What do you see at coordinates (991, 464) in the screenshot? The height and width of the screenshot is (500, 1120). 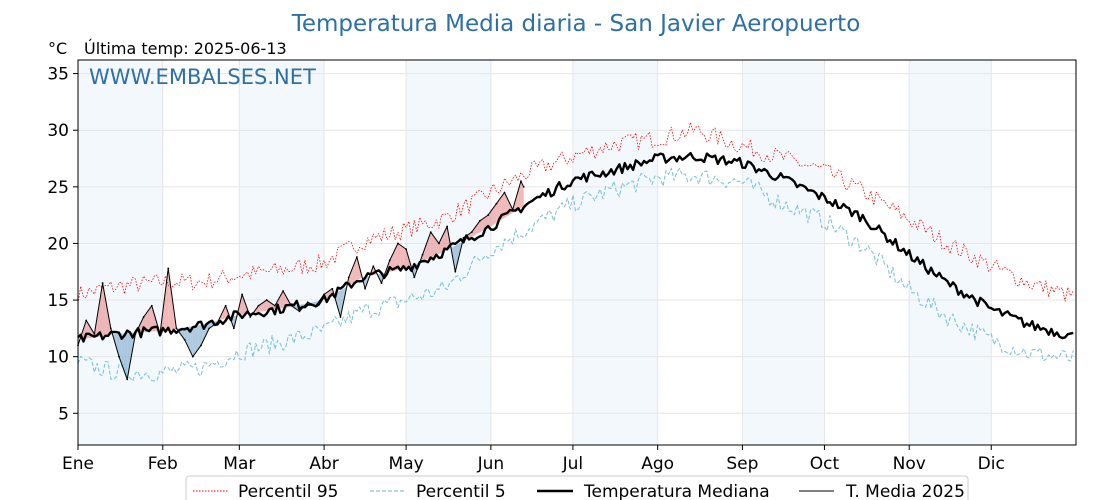 I see `x-tick-label: Dic` at bounding box center [991, 464].